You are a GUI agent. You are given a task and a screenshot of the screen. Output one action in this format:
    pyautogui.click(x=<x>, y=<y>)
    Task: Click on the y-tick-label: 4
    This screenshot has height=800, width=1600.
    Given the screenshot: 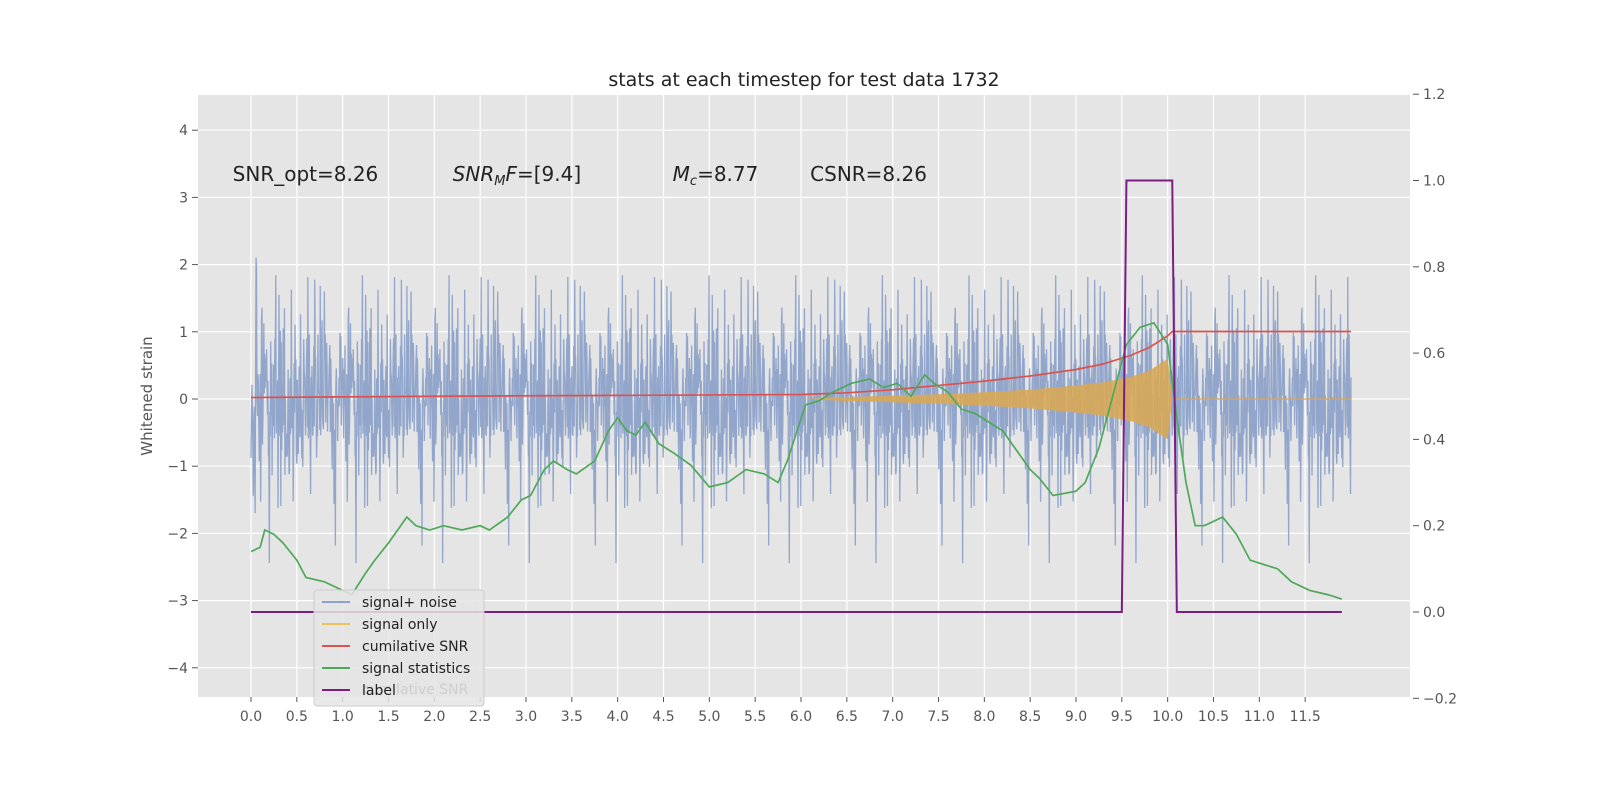 What is the action you would take?
    pyautogui.click(x=183, y=131)
    